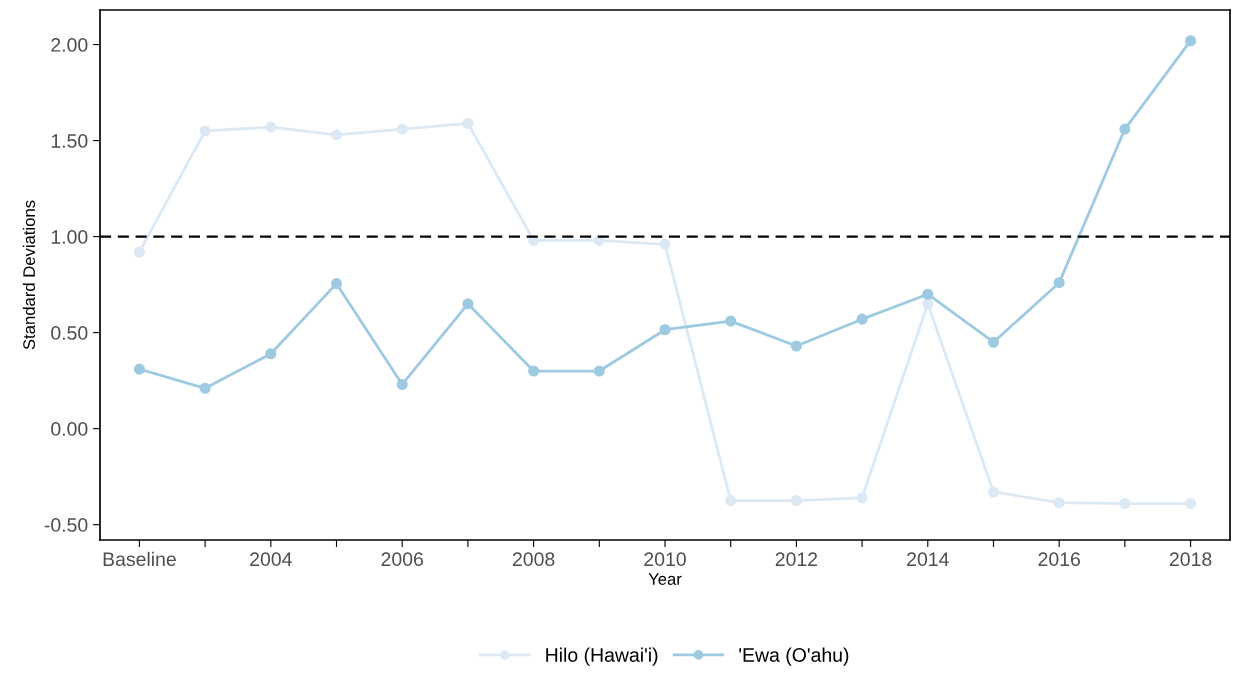 The height and width of the screenshot is (678, 1235). What do you see at coordinates (796, 559) in the screenshot?
I see `x-tick-label: 2012` at bounding box center [796, 559].